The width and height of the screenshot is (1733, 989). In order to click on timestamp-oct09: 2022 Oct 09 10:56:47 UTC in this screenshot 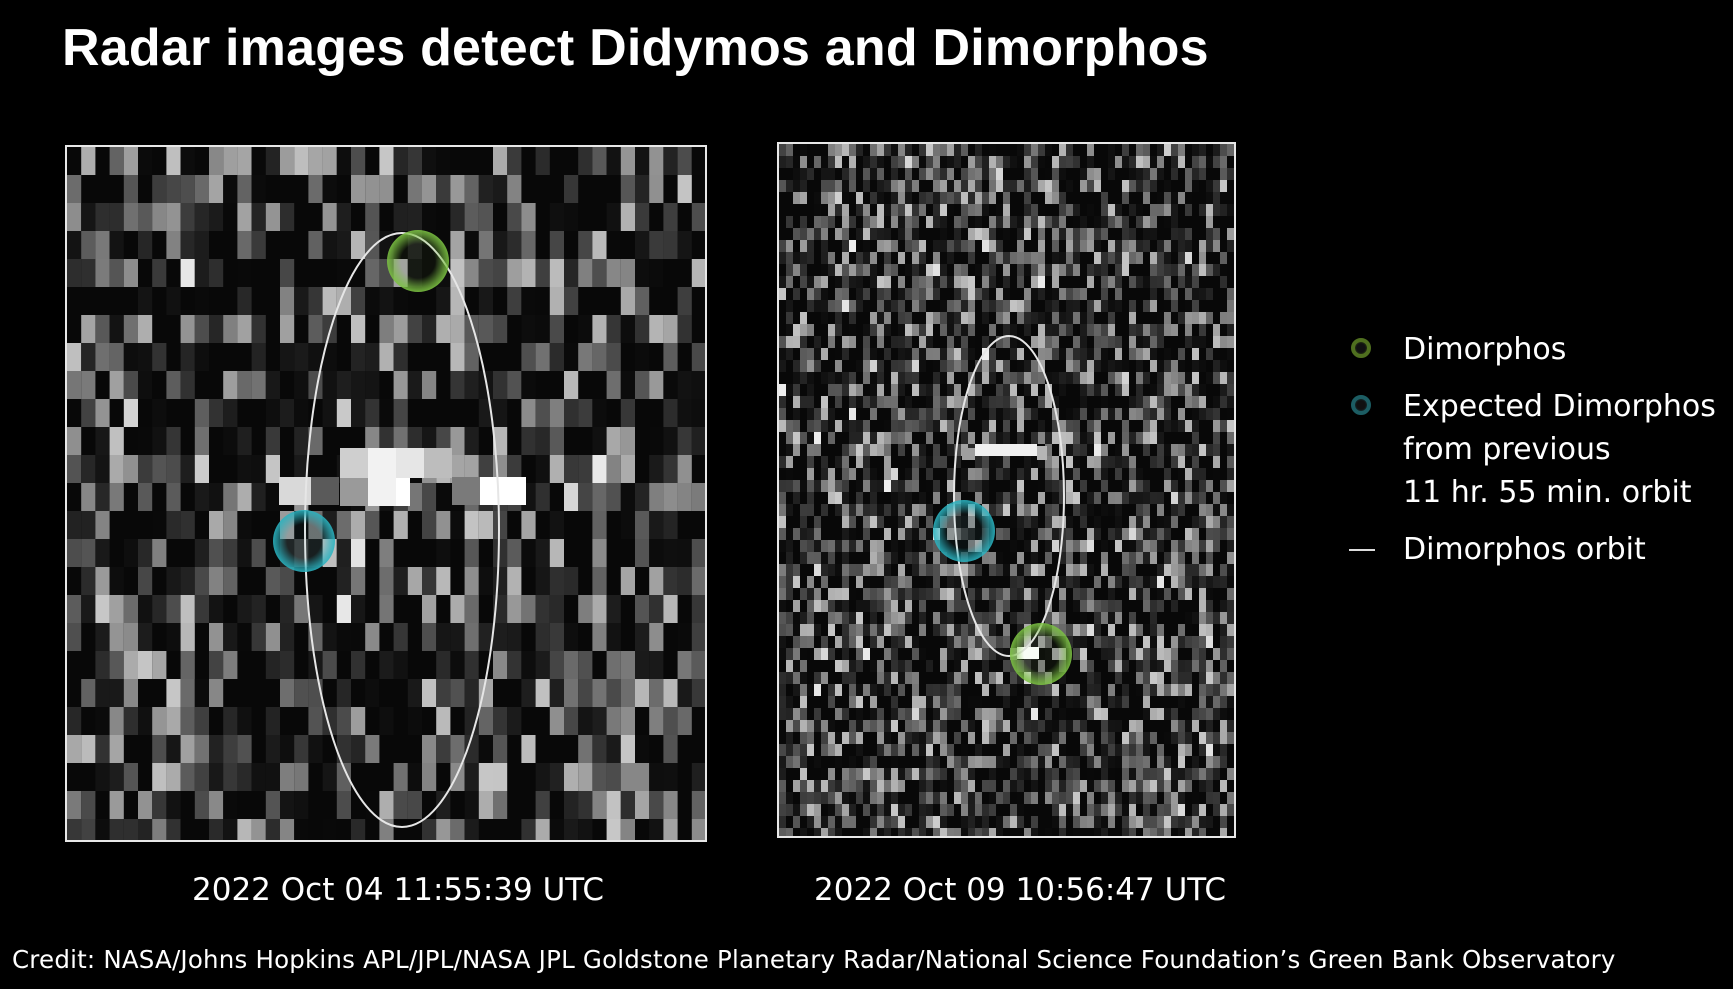, I will do `click(1020, 890)`.